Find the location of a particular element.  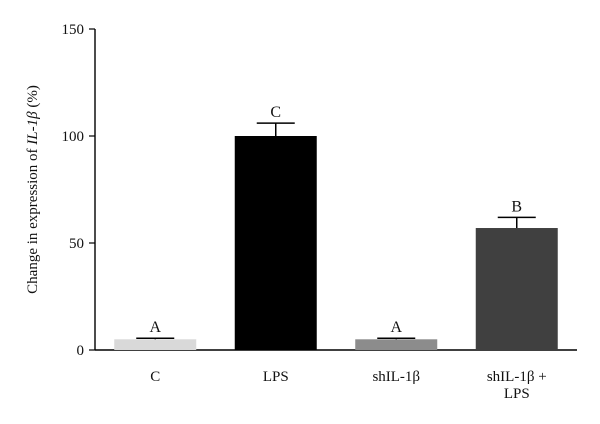

significance-label-2: A is located at coordinates (396, 327).